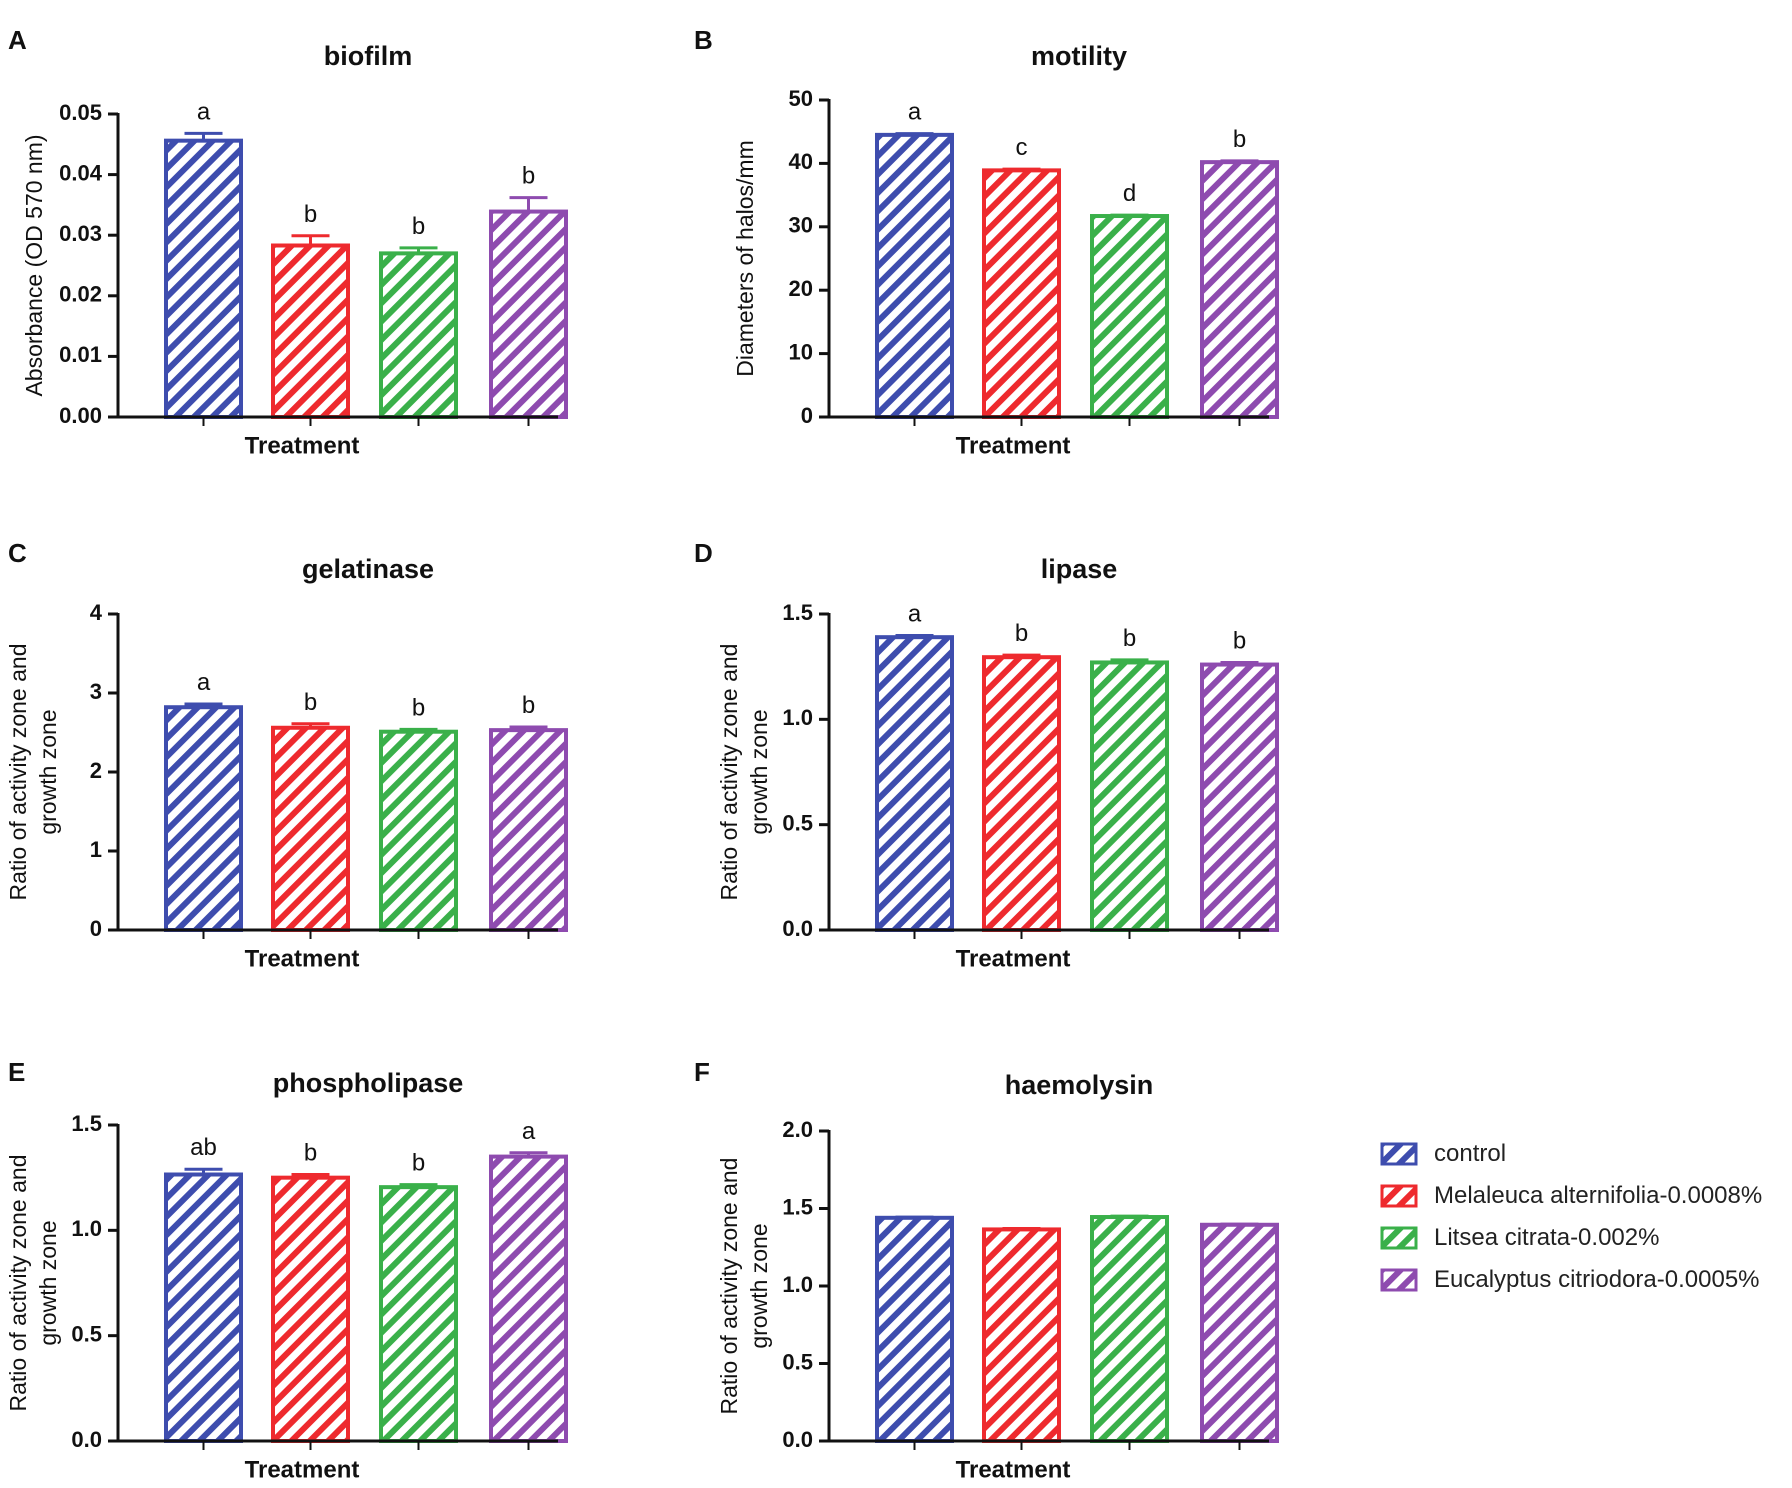 Image resolution: width=1792 pixels, height=1488 pixels. I want to click on legend-item-eucalyptus: Eucalyptus citriodora-0.0005%, so click(1571, 1280).